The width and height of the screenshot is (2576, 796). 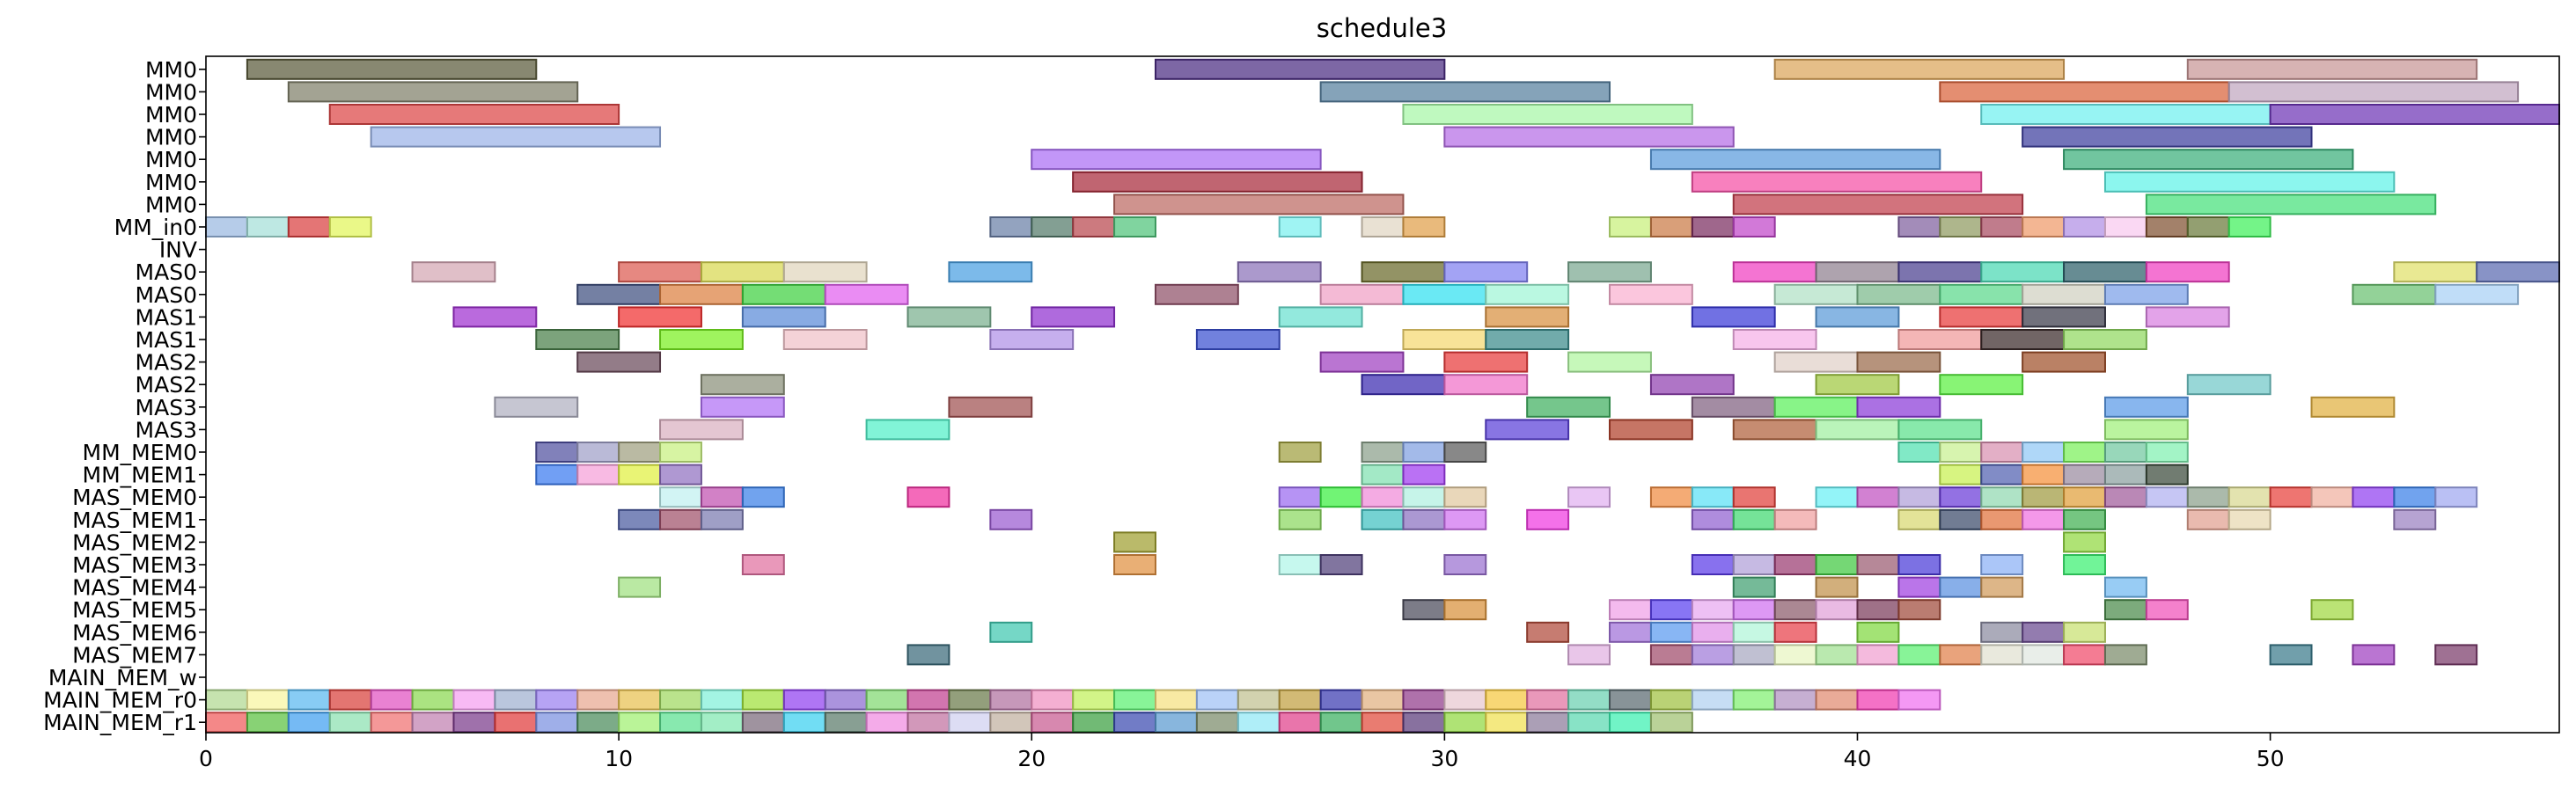 I want to click on row-label: INV, so click(x=178, y=250).